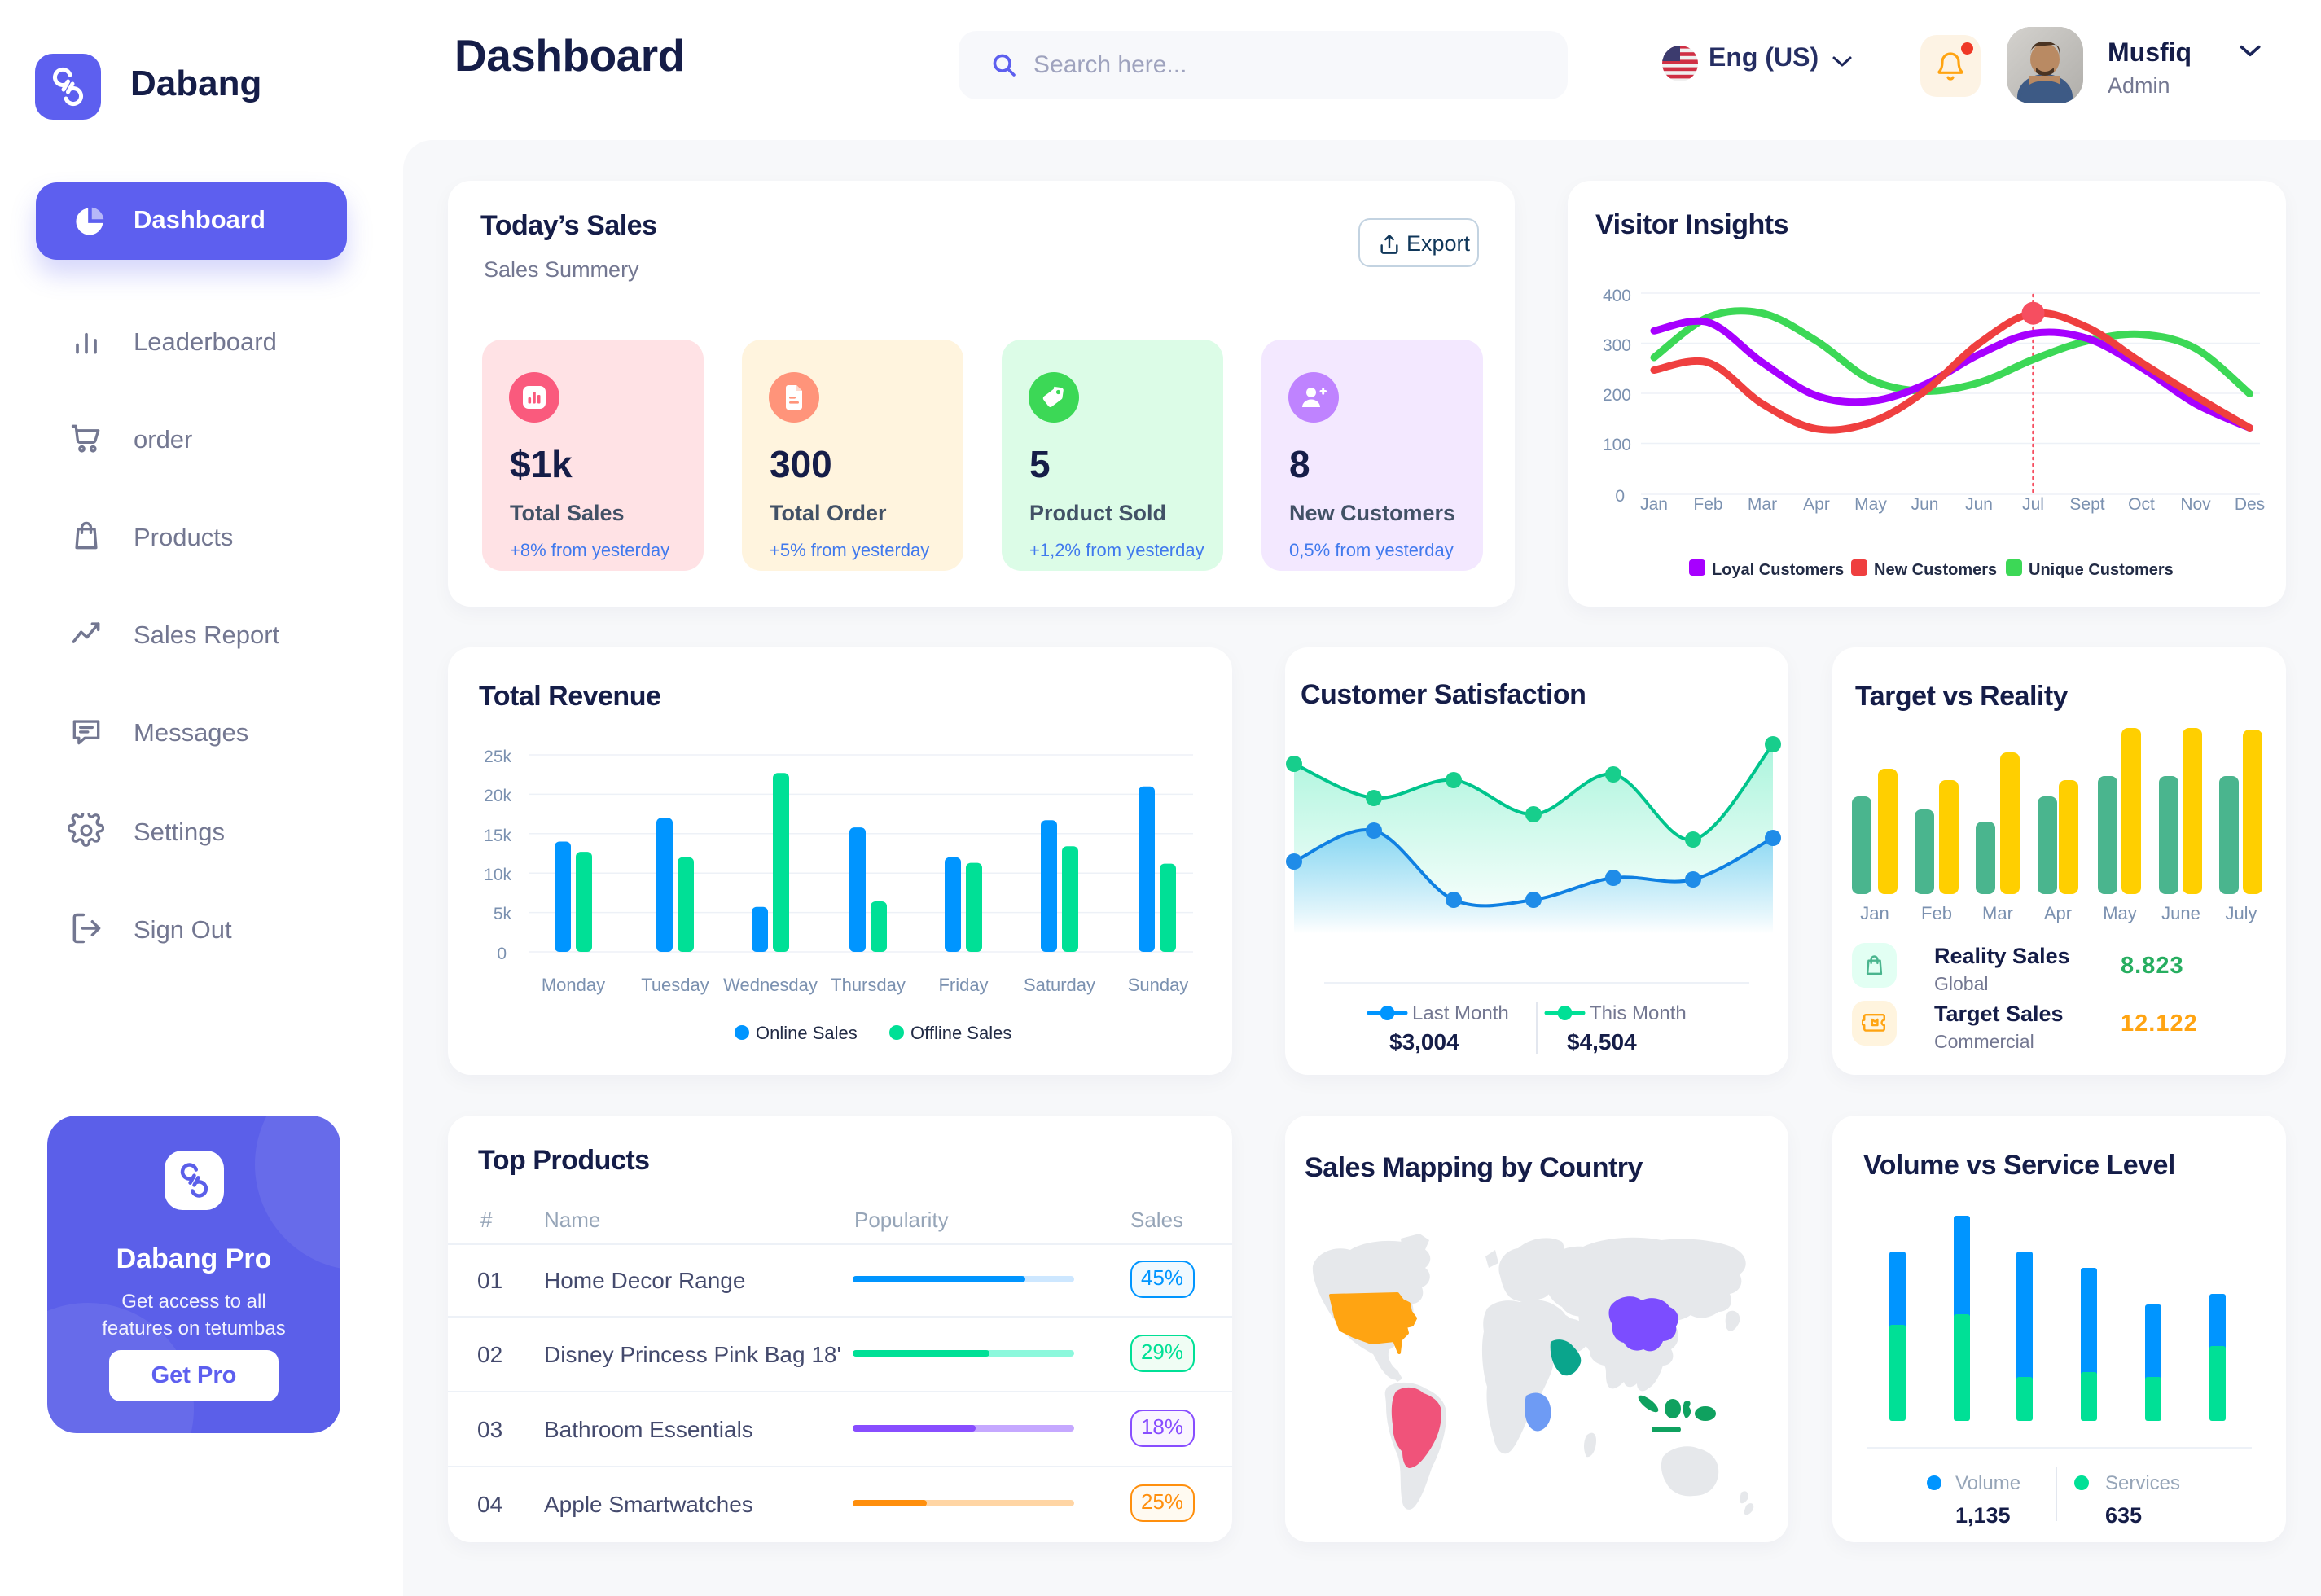 The image size is (2321, 1596). What do you see at coordinates (1935, 570) in the screenshot?
I see `svg-text: New Customers` at bounding box center [1935, 570].